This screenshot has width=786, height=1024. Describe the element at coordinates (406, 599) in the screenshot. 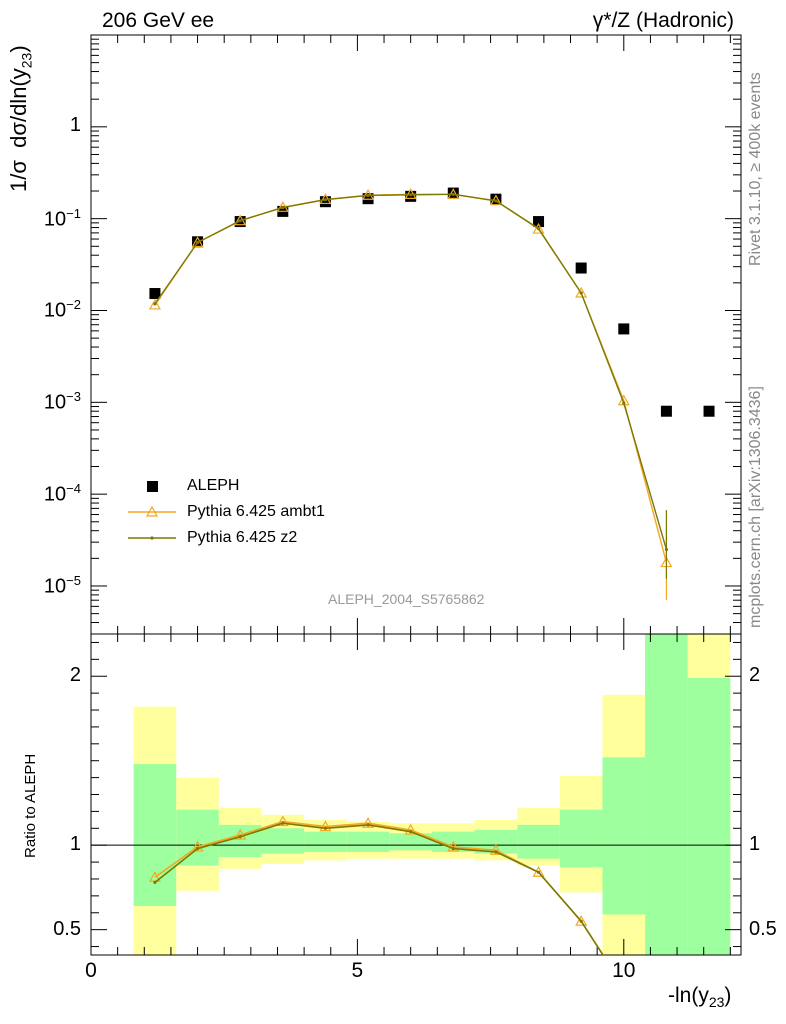

I see `analysis-watermark: ALEPH_2004_S5765862` at that location.